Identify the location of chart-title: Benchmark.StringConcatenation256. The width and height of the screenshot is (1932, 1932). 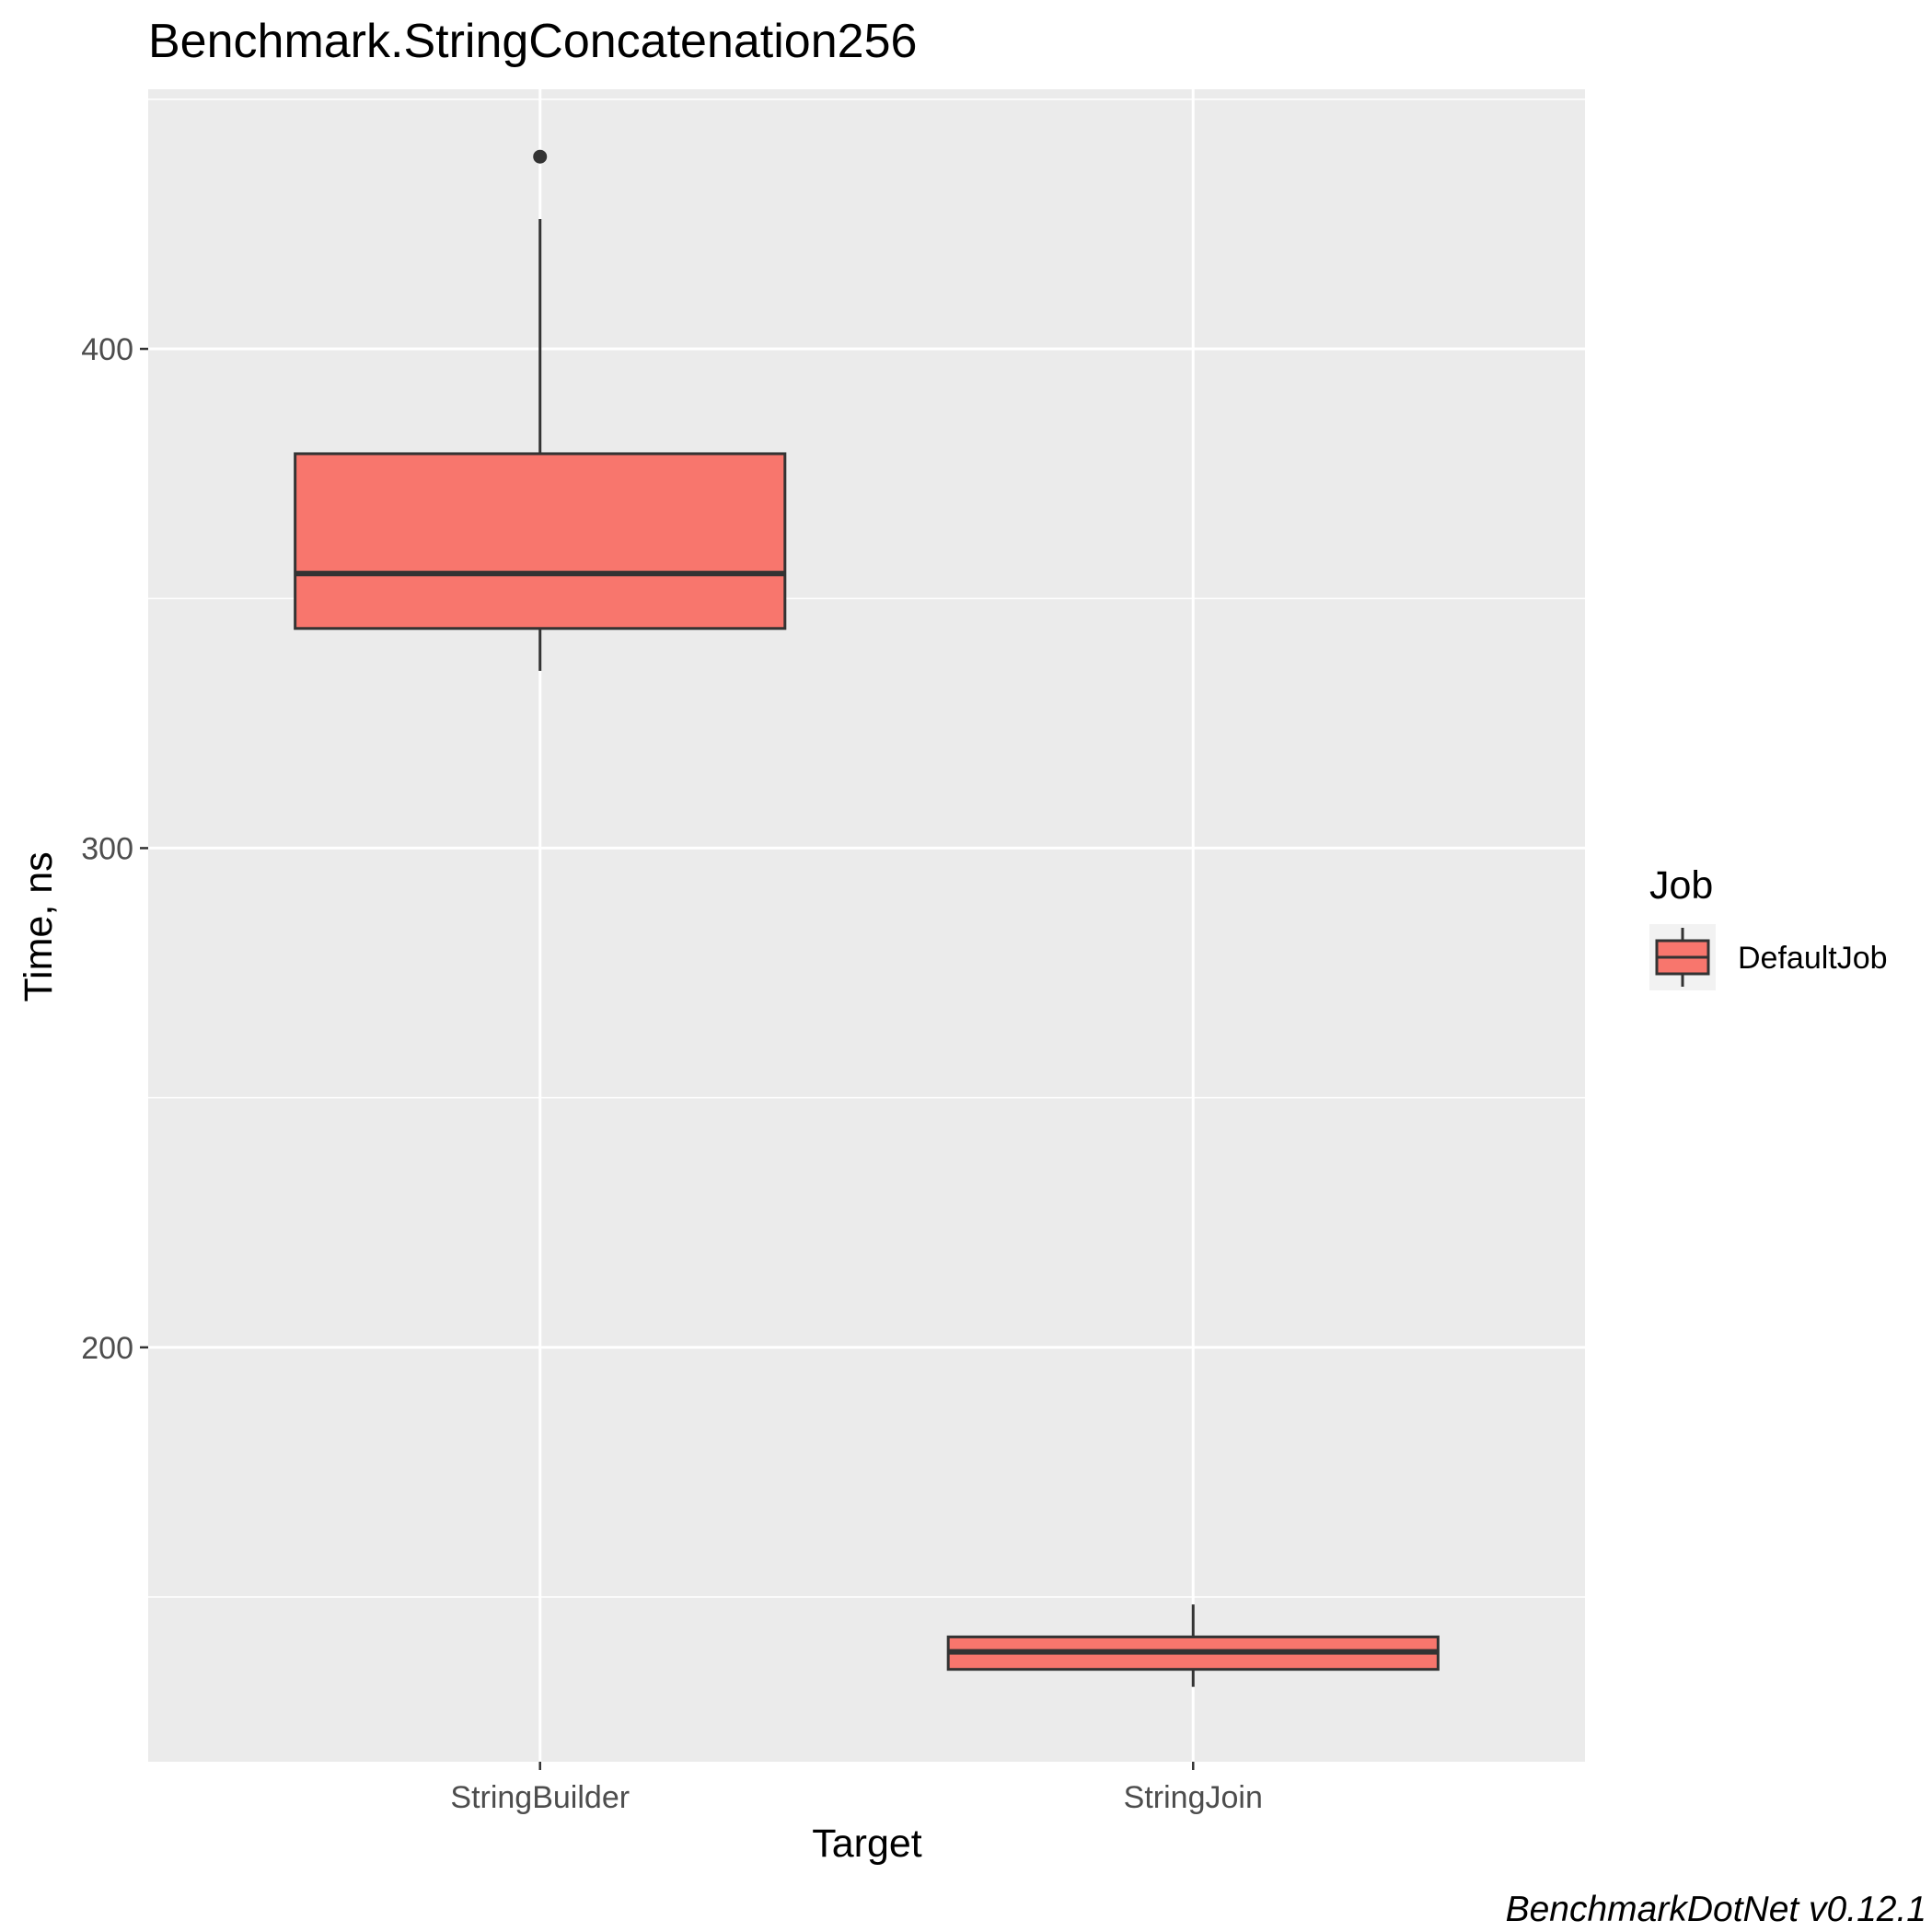
(533, 42).